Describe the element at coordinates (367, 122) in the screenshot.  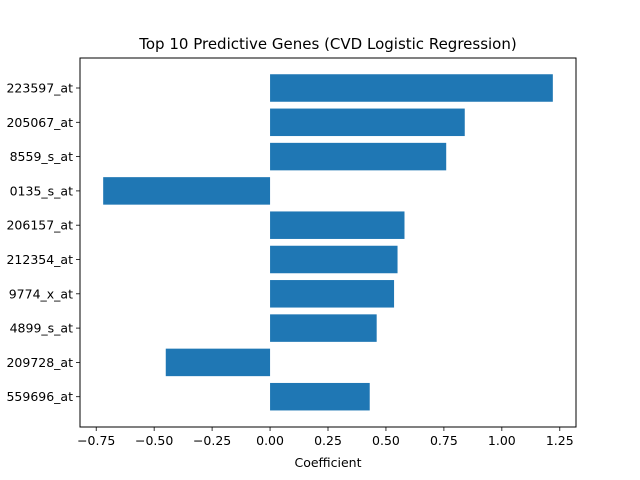
I see `bar-205067_at` at that location.